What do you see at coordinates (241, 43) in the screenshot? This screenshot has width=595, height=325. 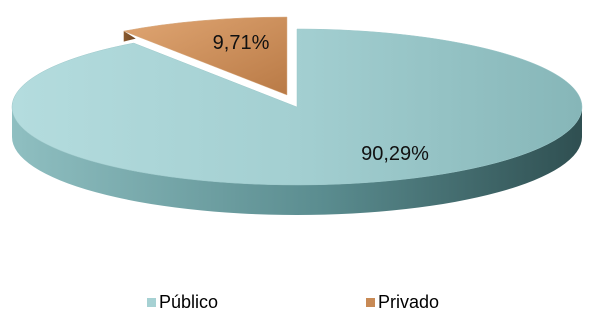 I see `data-label-privado: 9,71%` at bounding box center [241, 43].